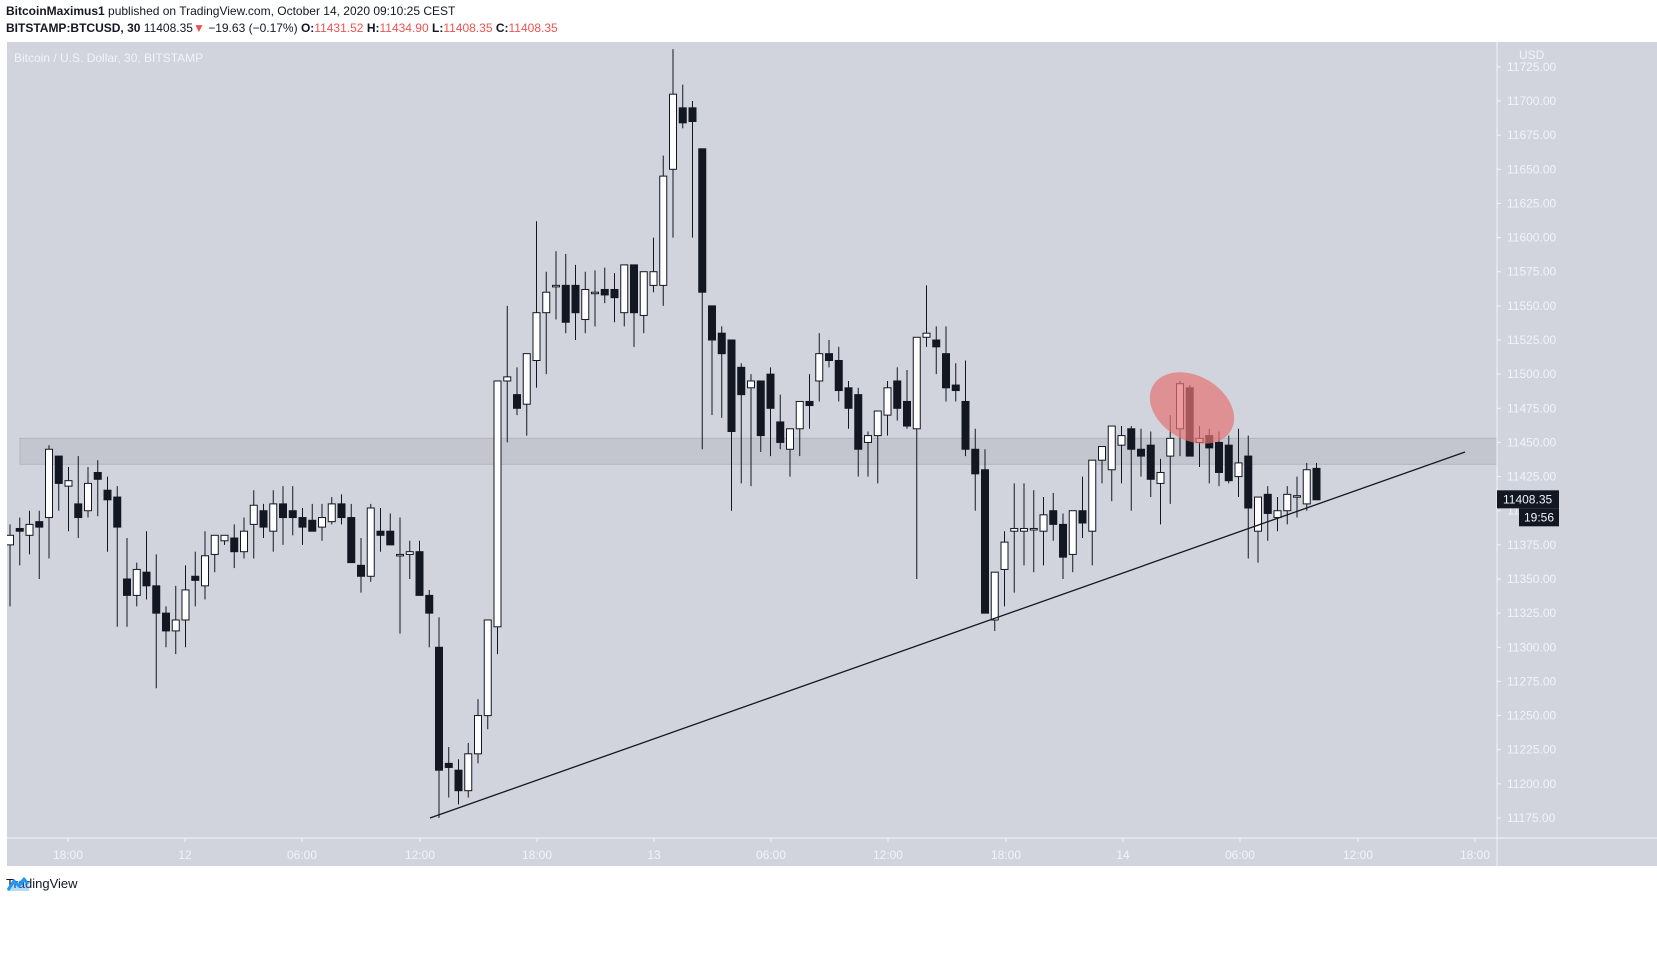 The width and height of the screenshot is (1657, 953). I want to click on price-change: −19.63 (−0.17%), so click(253, 28).